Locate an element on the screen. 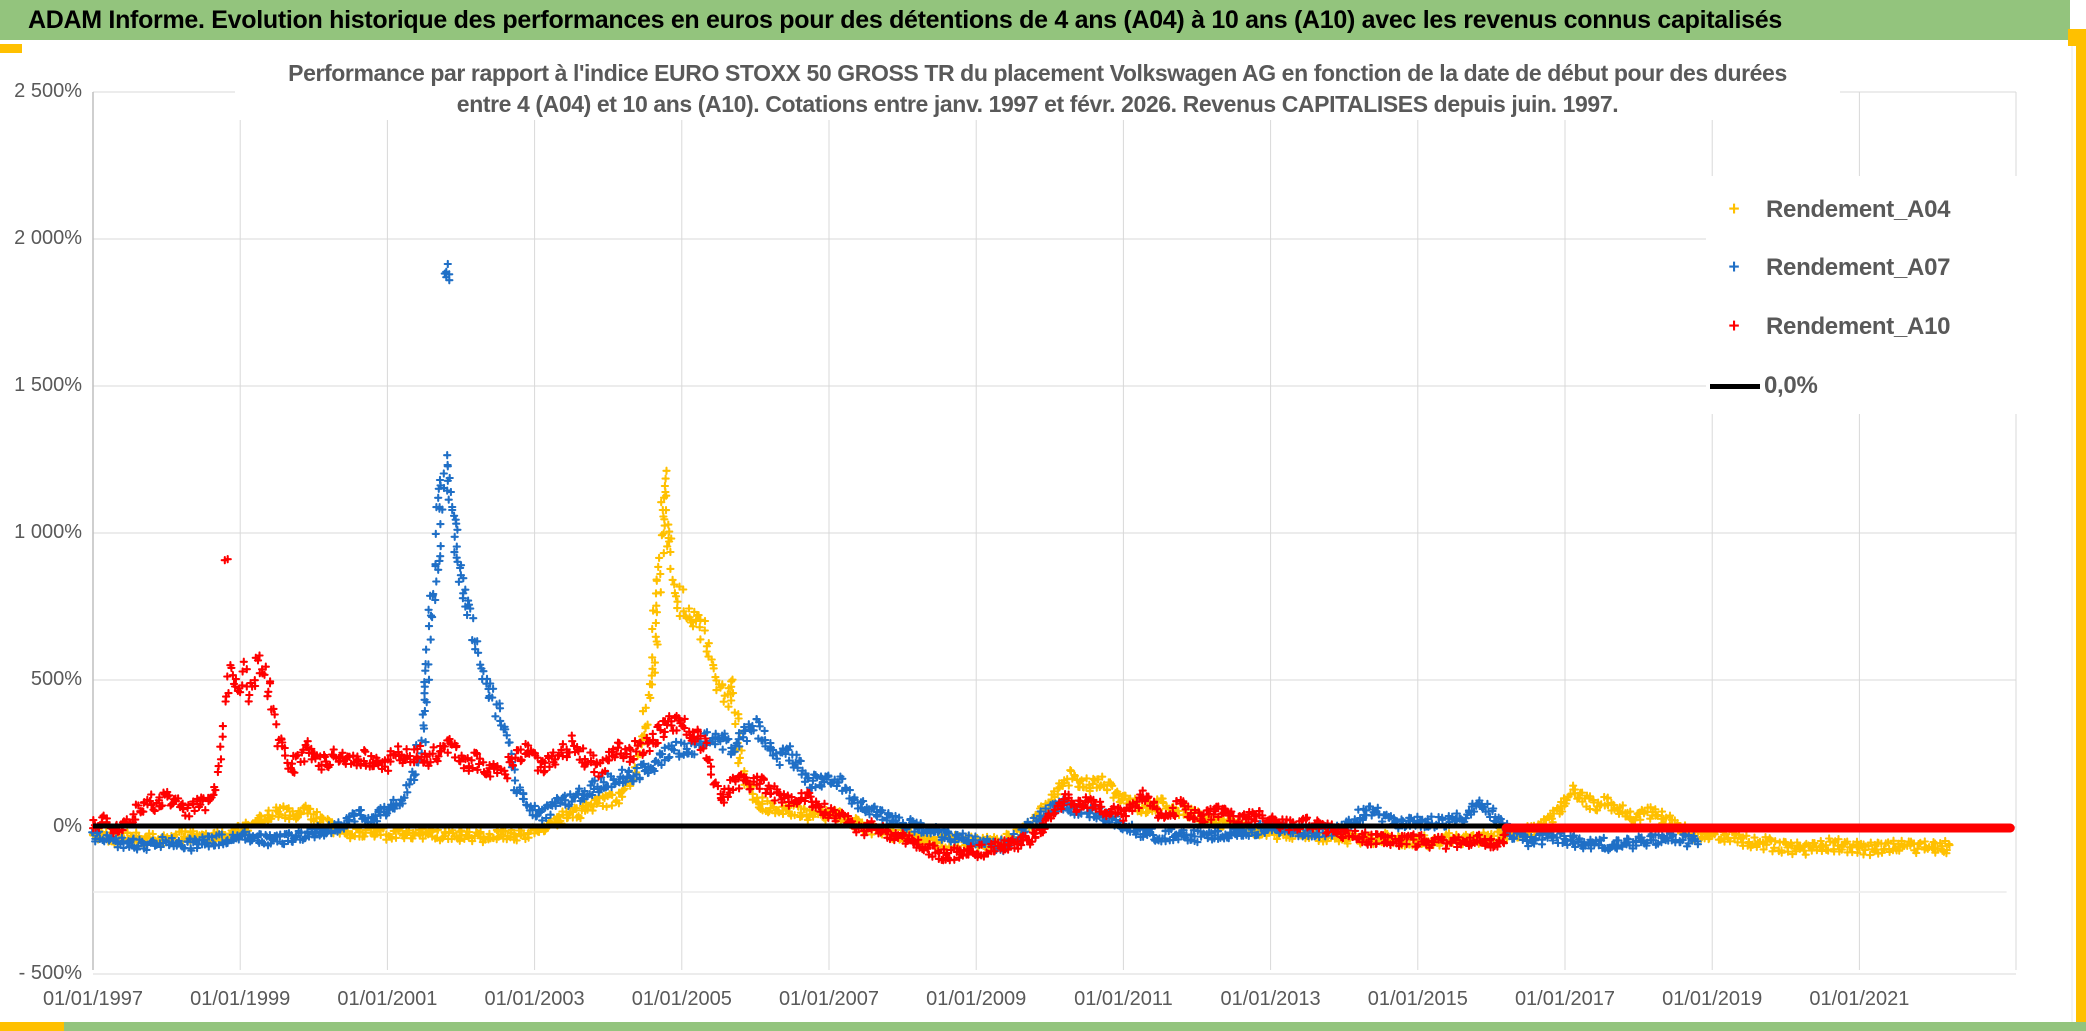 The width and height of the screenshot is (2086, 1031). x-axis-tick-label: 01/01/2013 is located at coordinates (1270, 999).